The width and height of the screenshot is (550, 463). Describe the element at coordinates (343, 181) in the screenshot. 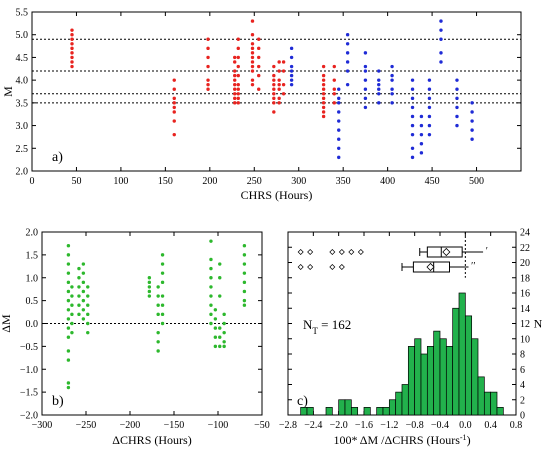

I see `x-tick-label: 350` at that location.